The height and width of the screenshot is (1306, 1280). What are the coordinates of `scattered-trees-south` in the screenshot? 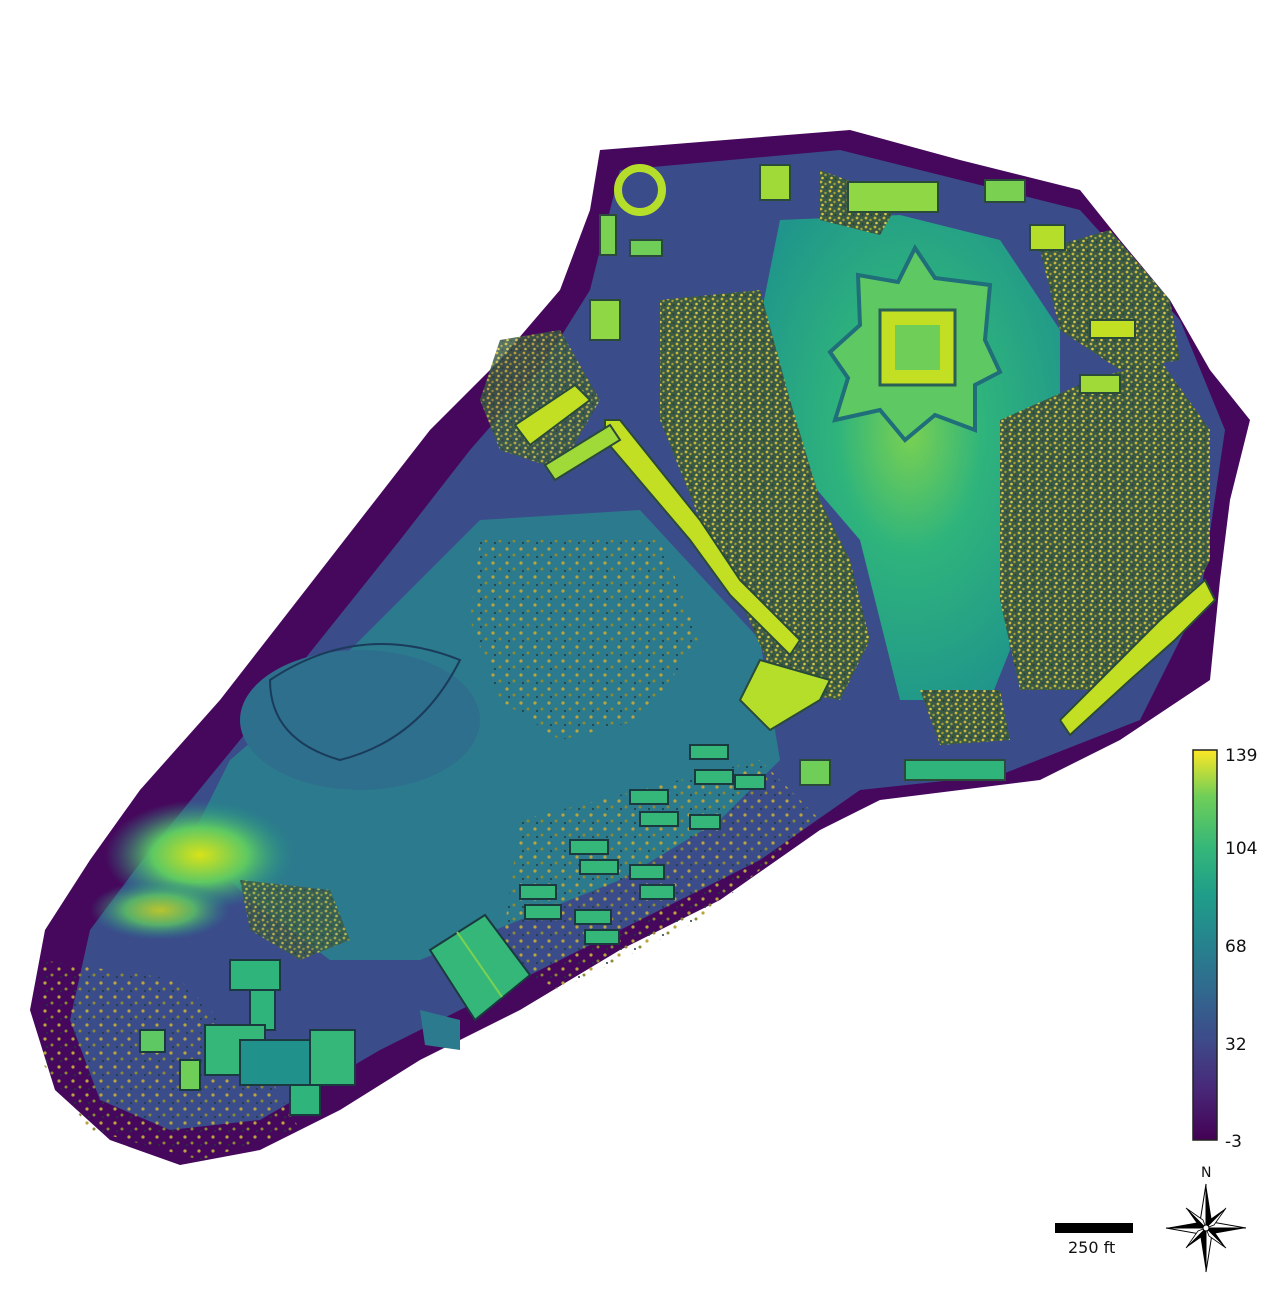 It's located at (170, 1060).